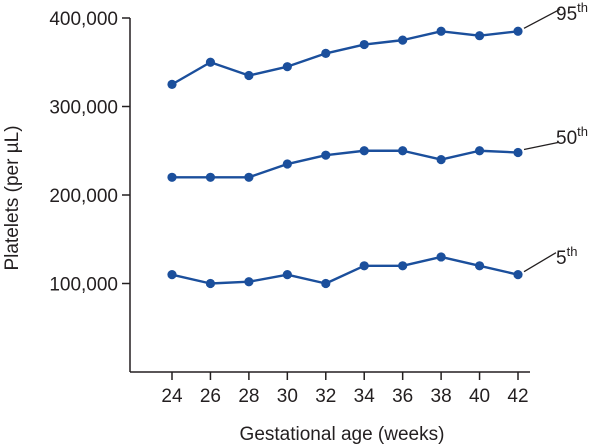 The image size is (598, 445). What do you see at coordinates (561, 258) in the screenshot?
I see `series-label-number: 5` at bounding box center [561, 258].